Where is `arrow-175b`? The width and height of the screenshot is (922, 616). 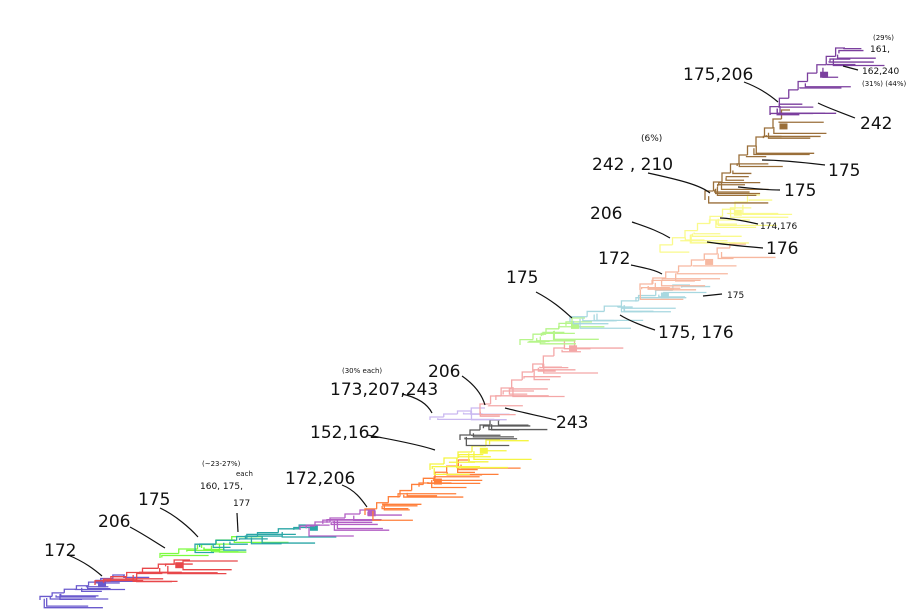
arrow-175b is located at coordinates (554, 305).